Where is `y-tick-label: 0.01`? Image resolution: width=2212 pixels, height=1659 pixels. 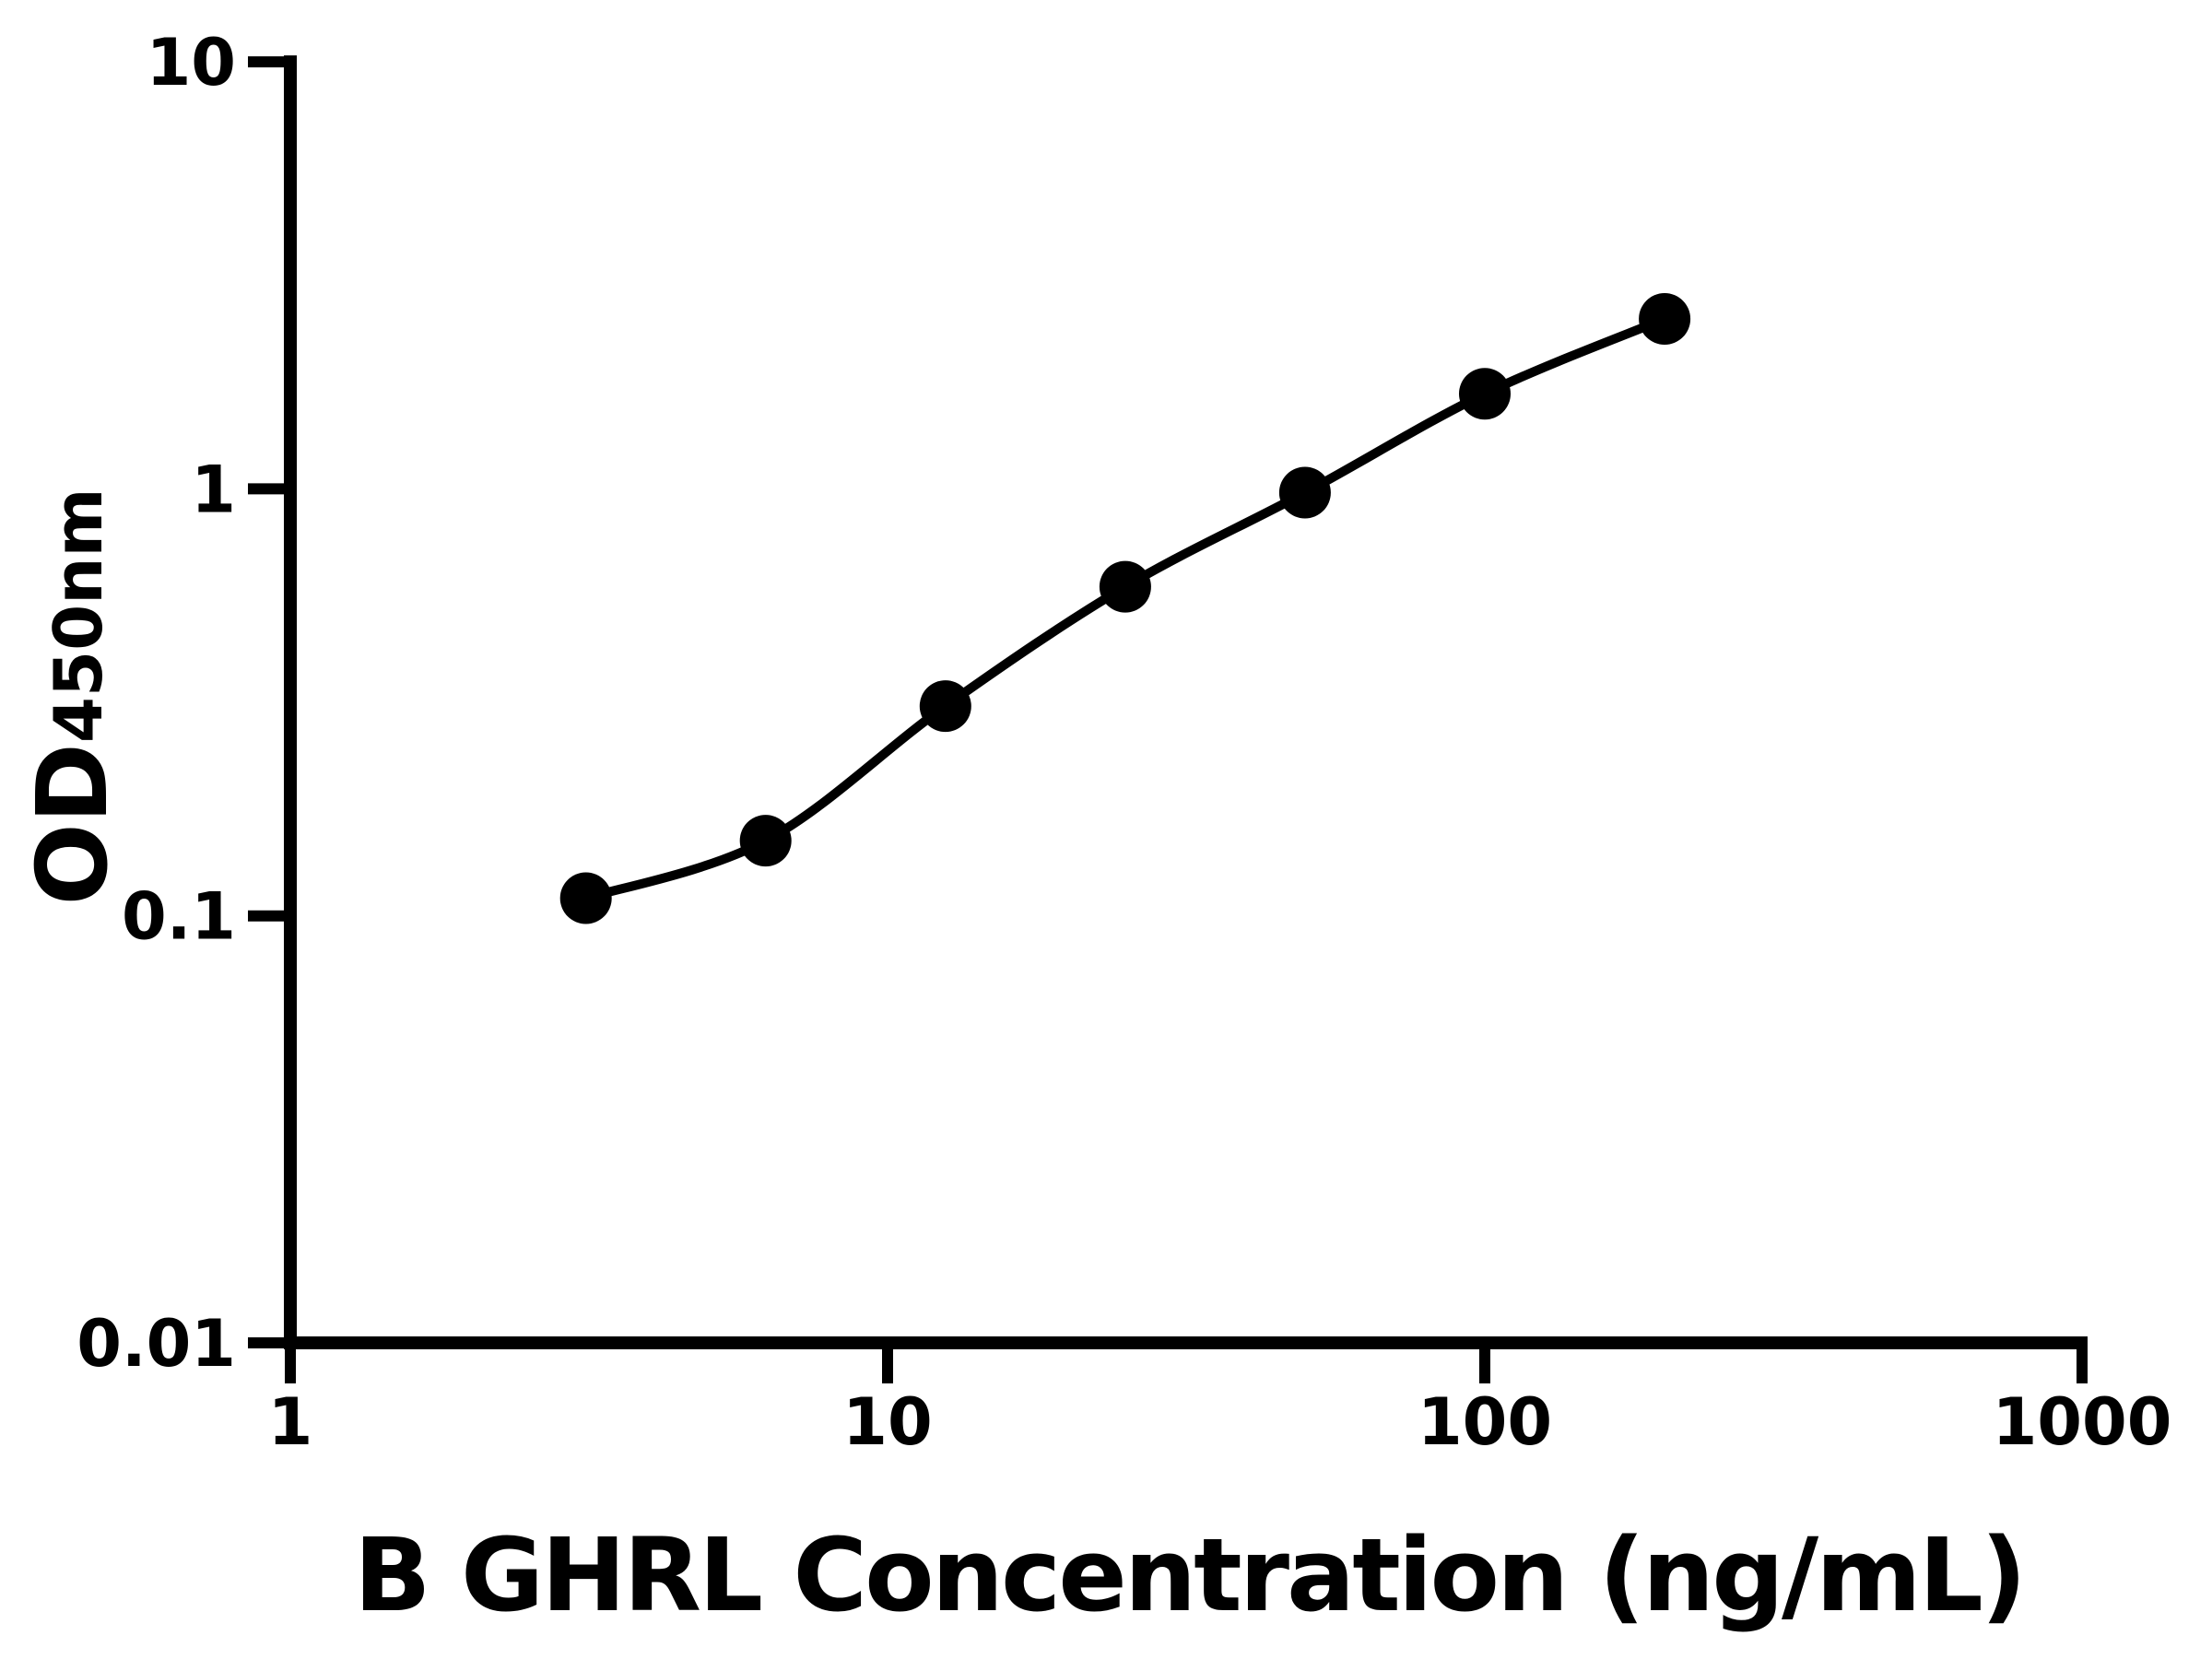 y-tick-label: 0.01 is located at coordinates (156, 1344).